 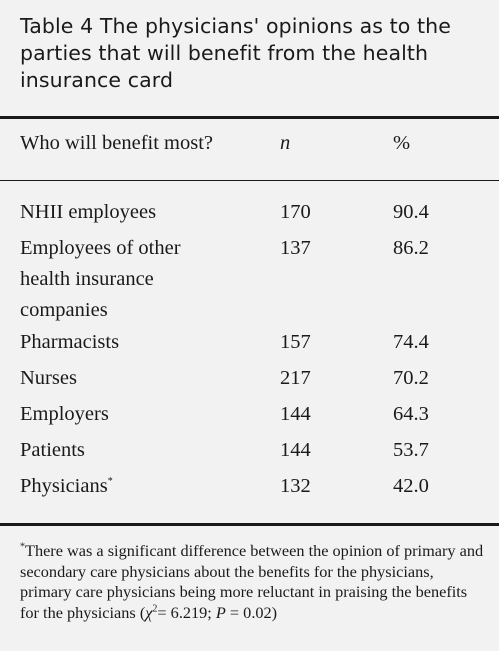 What do you see at coordinates (411, 342) in the screenshot?
I see `row-pct: 74.4` at bounding box center [411, 342].